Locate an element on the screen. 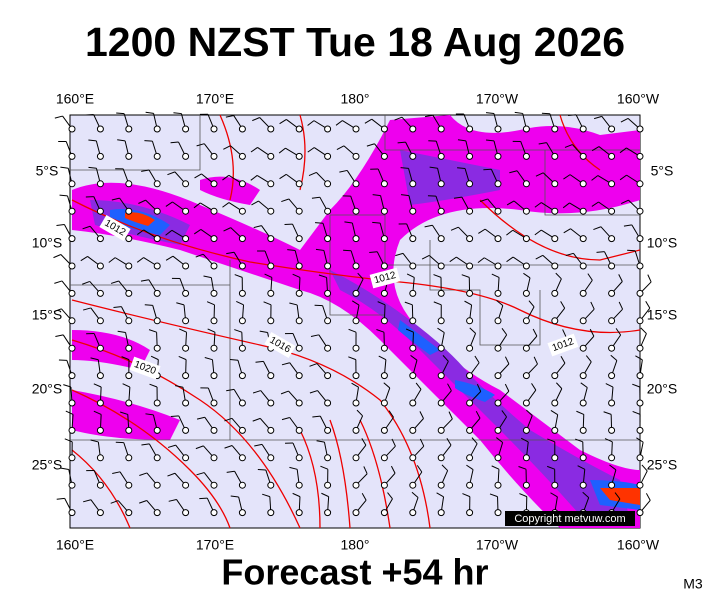  forecast-label: Forecast +54 hr is located at coordinates (354, 572).